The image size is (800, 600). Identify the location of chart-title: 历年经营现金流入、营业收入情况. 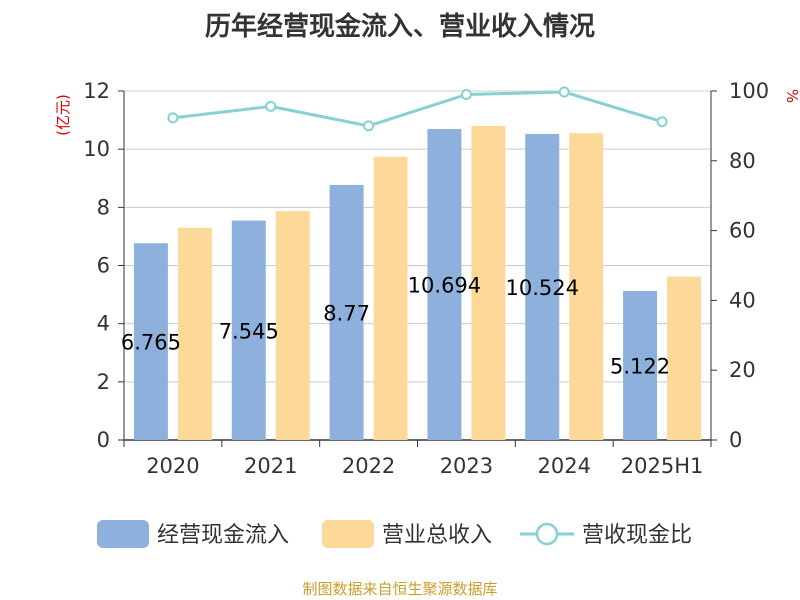
(399, 27).